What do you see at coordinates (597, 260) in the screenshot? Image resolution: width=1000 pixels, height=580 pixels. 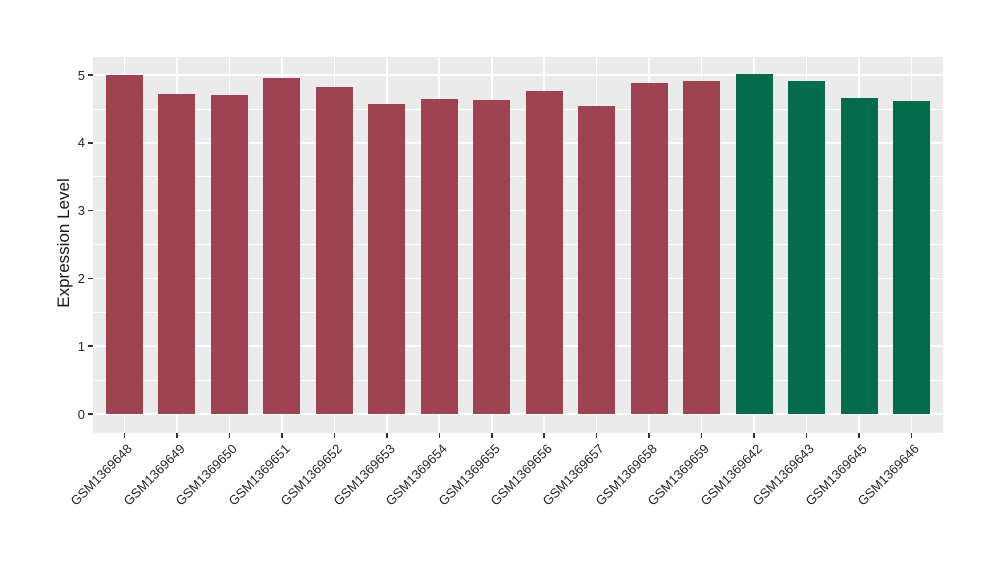 I see `bar-GSM1369657` at bounding box center [597, 260].